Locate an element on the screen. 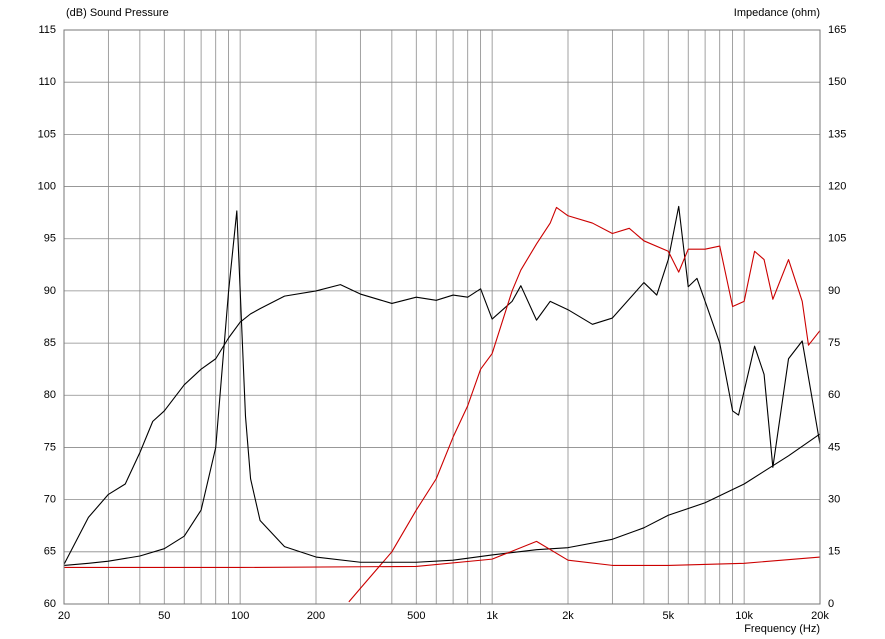  x-tick-label: 20 is located at coordinates (64, 616).